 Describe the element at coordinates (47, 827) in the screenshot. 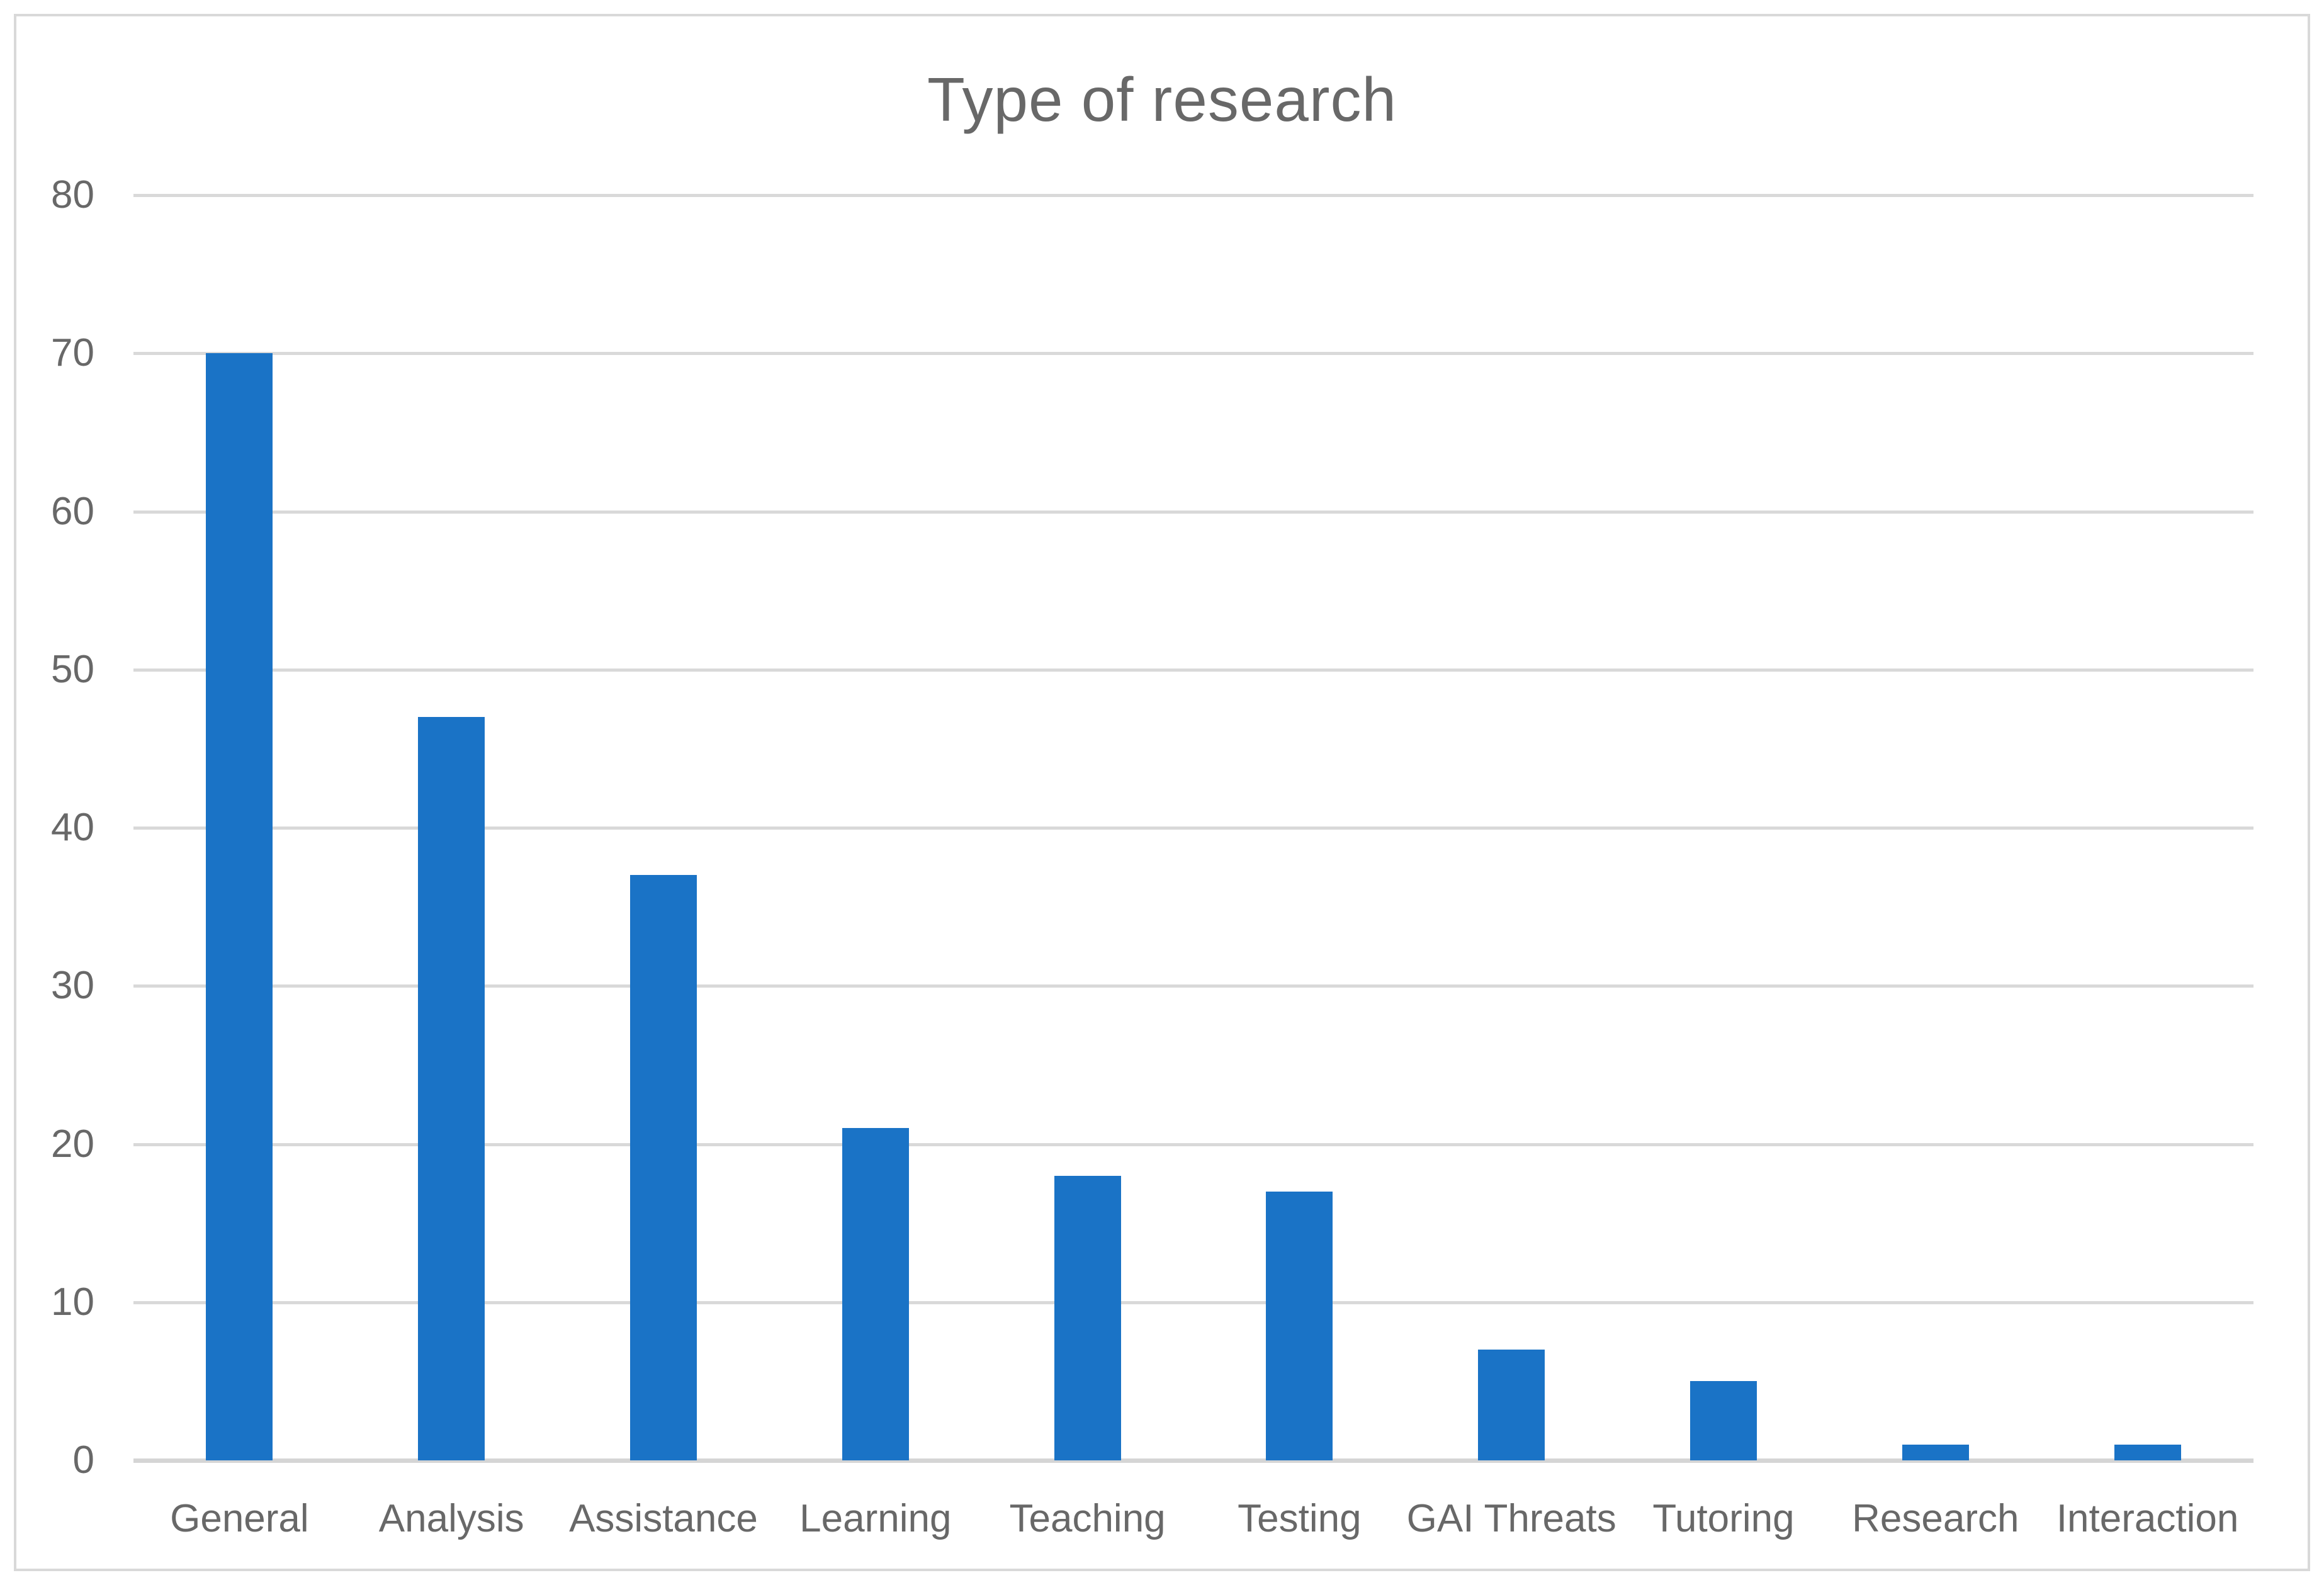

I see `y-axis: 0 10 20 30 40 50 60 70 80` at that location.